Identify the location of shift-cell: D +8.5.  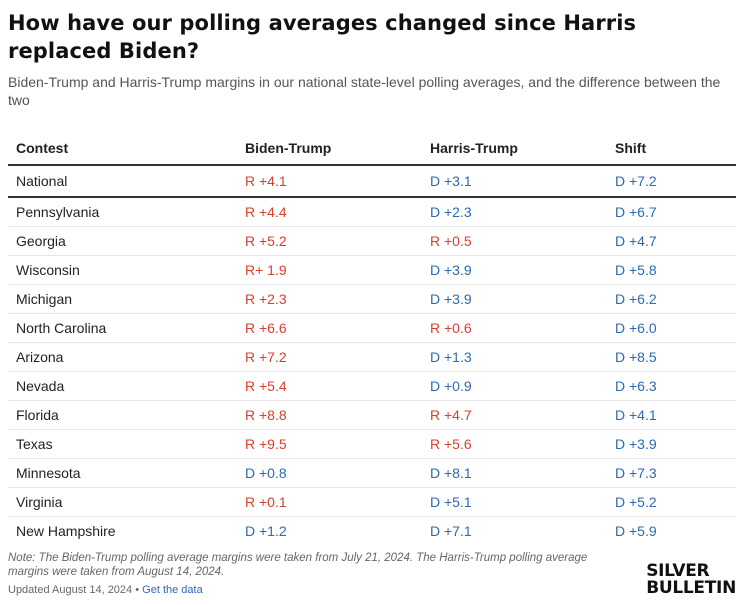
(671, 357).